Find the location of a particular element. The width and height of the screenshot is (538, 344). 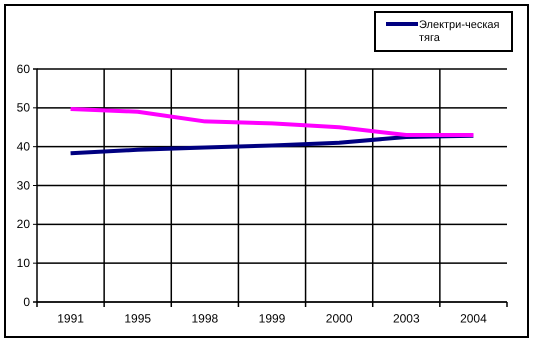

x-tick-label: 1999 is located at coordinates (272, 319).